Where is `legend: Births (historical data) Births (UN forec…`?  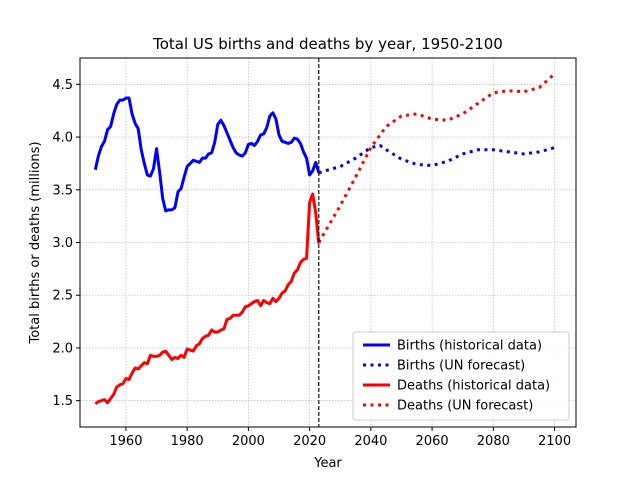
legend: Births (historical data) Births (UN forec… is located at coordinates (461, 376).